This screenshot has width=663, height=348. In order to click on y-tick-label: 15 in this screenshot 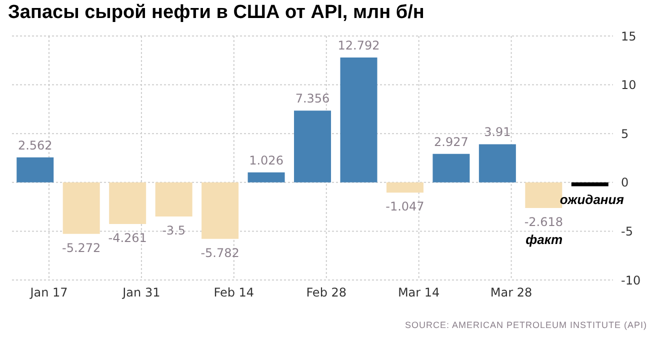, I will do `click(628, 36)`.